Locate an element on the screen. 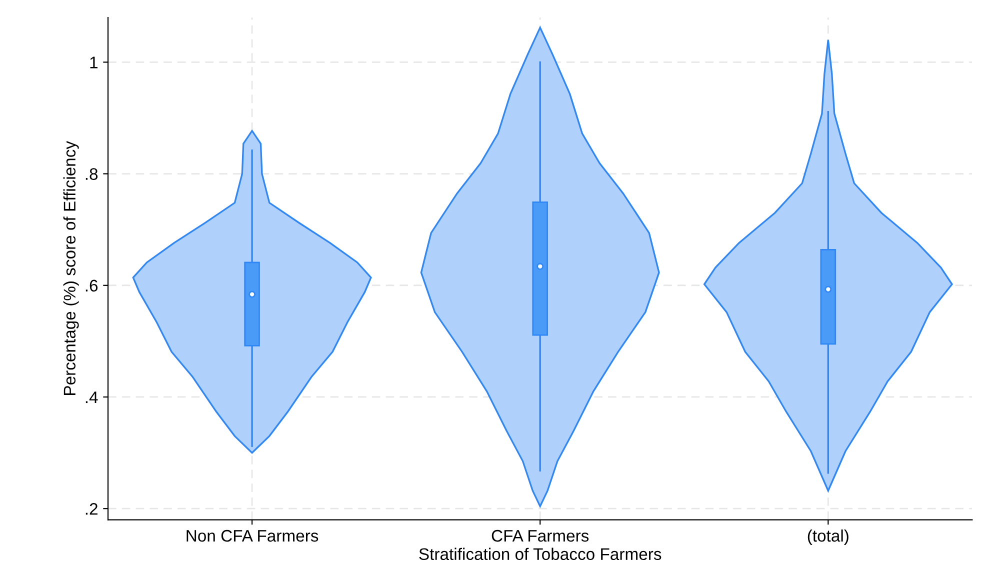 The height and width of the screenshot is (584, 982). y-tick-label: .4 is located at coordinates (92, 398).